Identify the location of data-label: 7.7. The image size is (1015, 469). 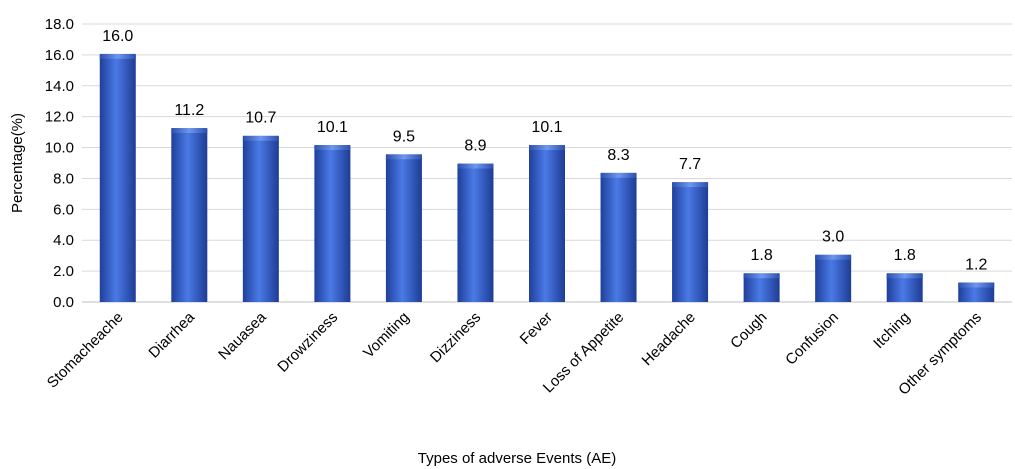
(690, 164).